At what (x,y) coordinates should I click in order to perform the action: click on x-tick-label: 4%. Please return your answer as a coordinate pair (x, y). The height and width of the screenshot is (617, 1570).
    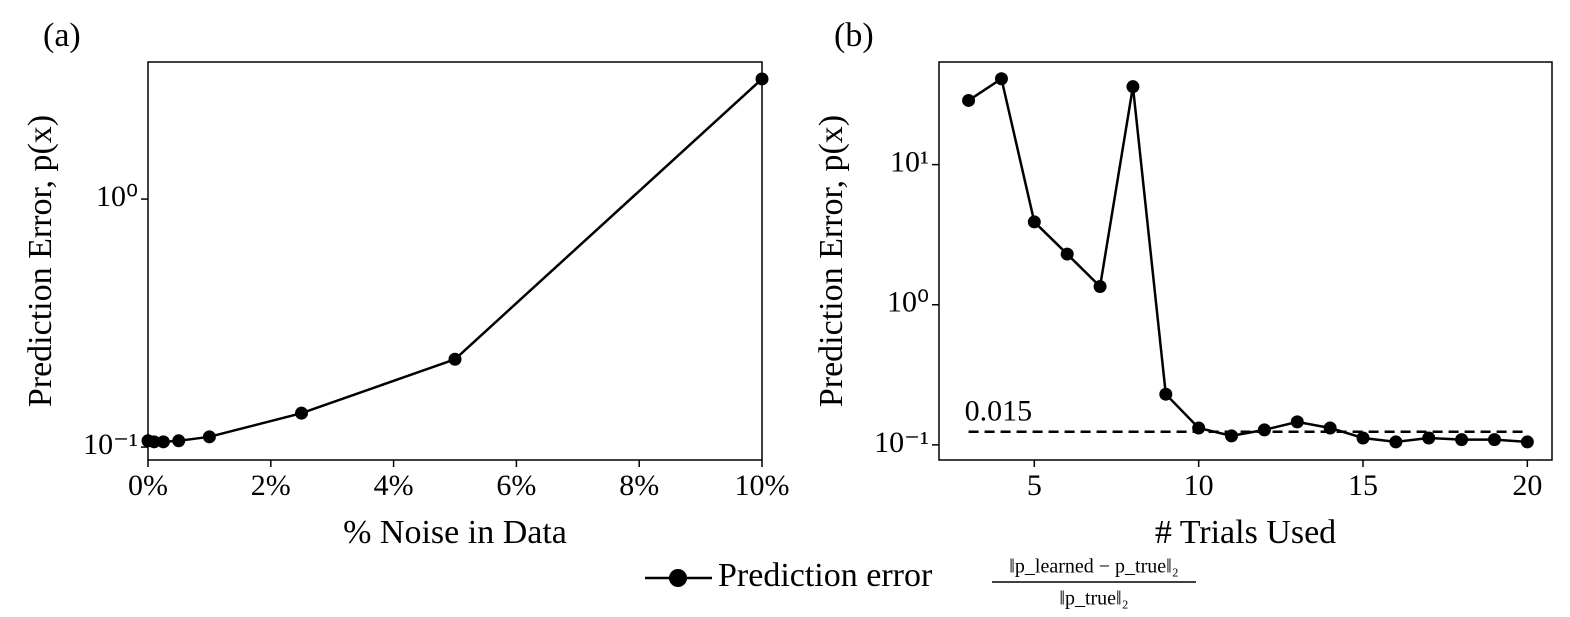
    Looking at the image, I should click on (394, 485).